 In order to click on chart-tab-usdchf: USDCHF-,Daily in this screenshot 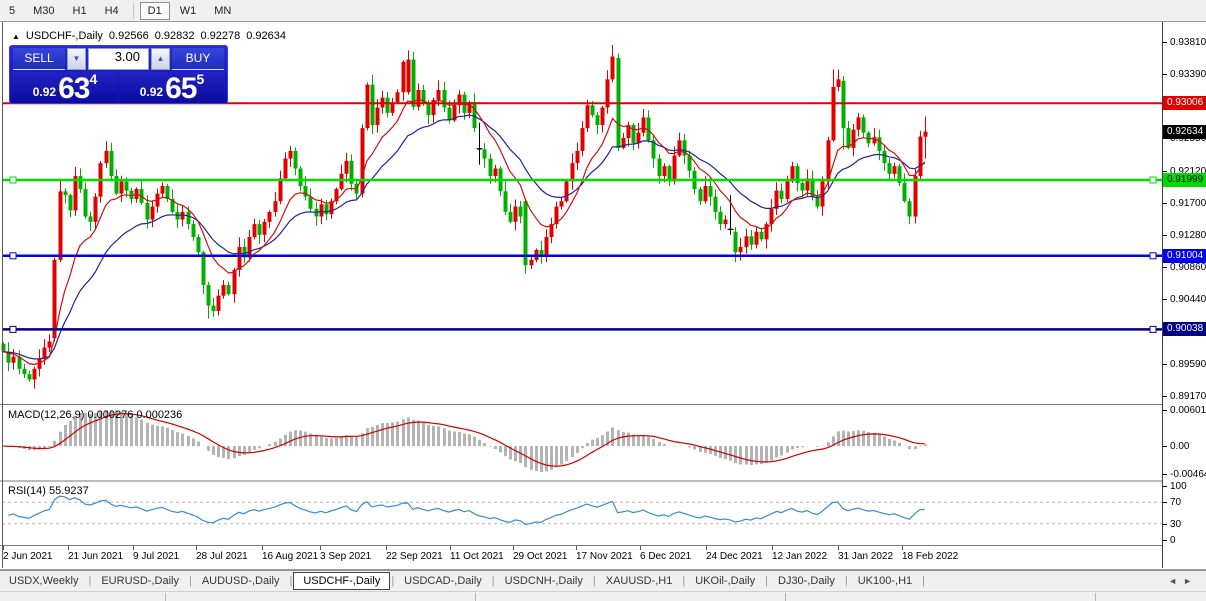, I will do `click(342, 581)`.